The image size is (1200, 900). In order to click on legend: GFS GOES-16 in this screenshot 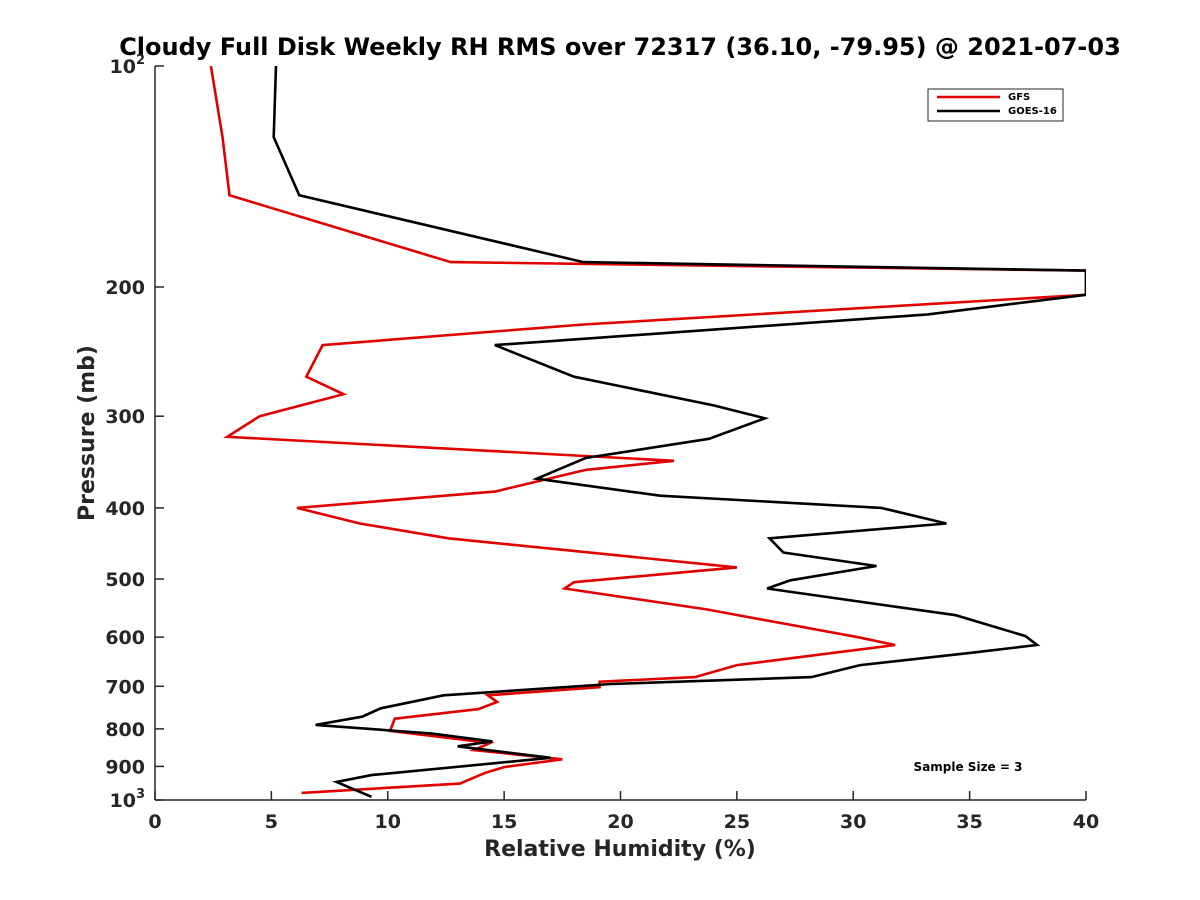, I will do `click(995, 105)`.